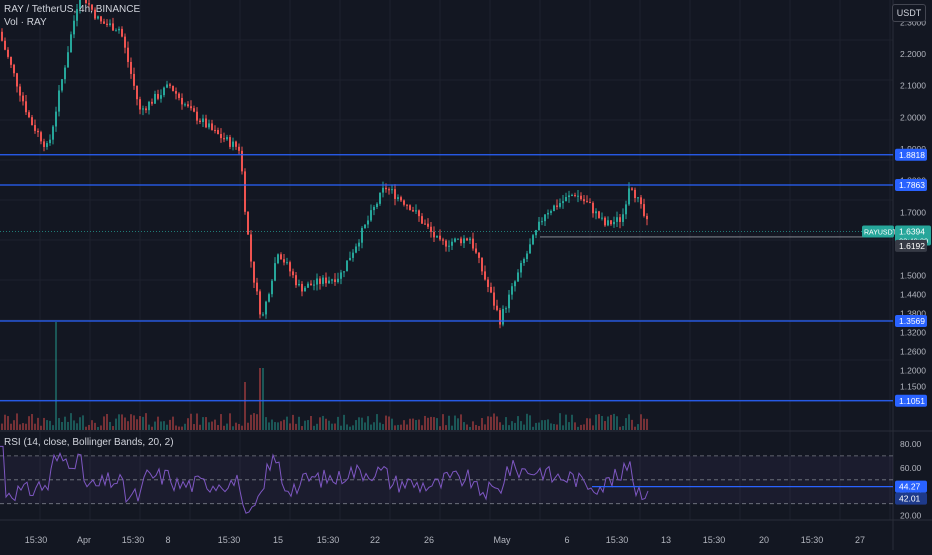  What do you see at coordinates (912, 185) in the screenshot?
I see `level-price-label: 1.7863` at bounding box center [912, 185].